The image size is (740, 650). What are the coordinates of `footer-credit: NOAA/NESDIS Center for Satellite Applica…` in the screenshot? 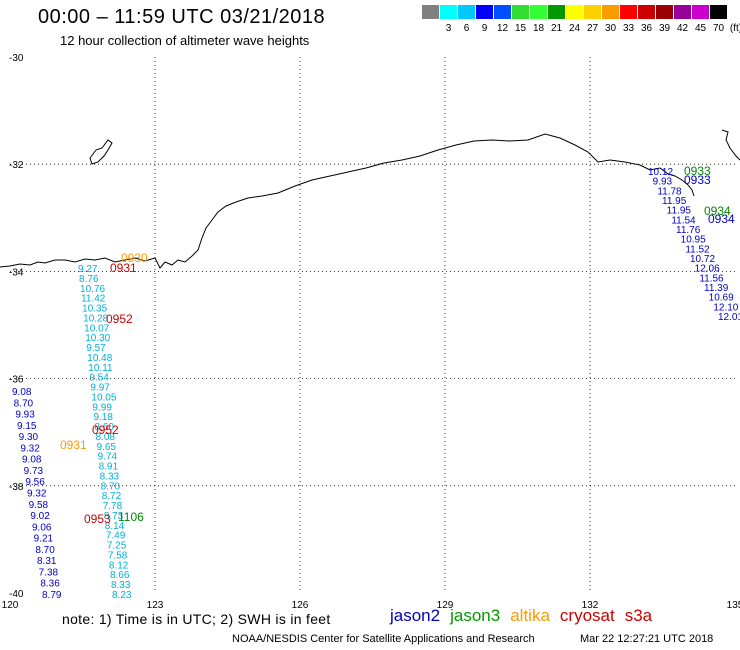 It's located at (383, 639).